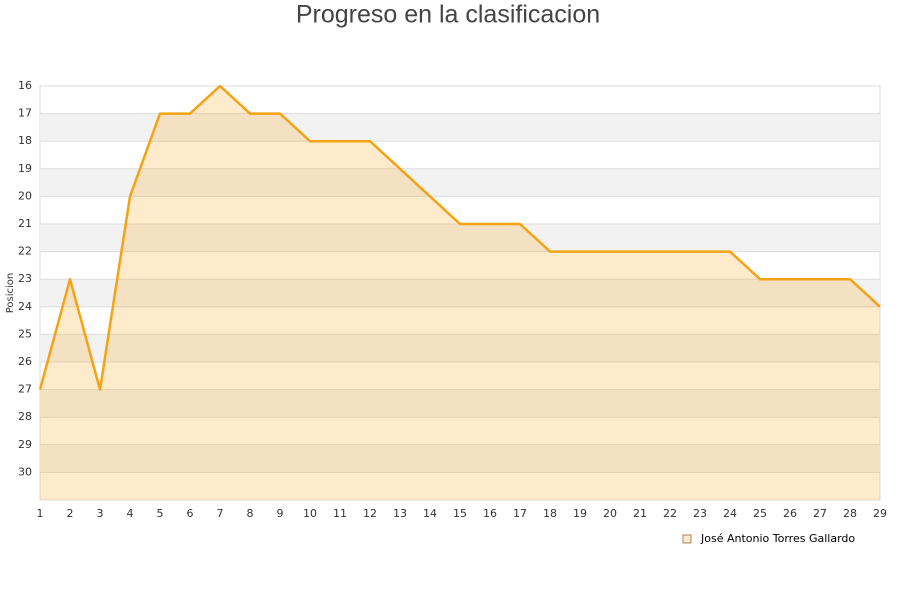  I want to click on x-tick-label: 27, so click(820, 513).